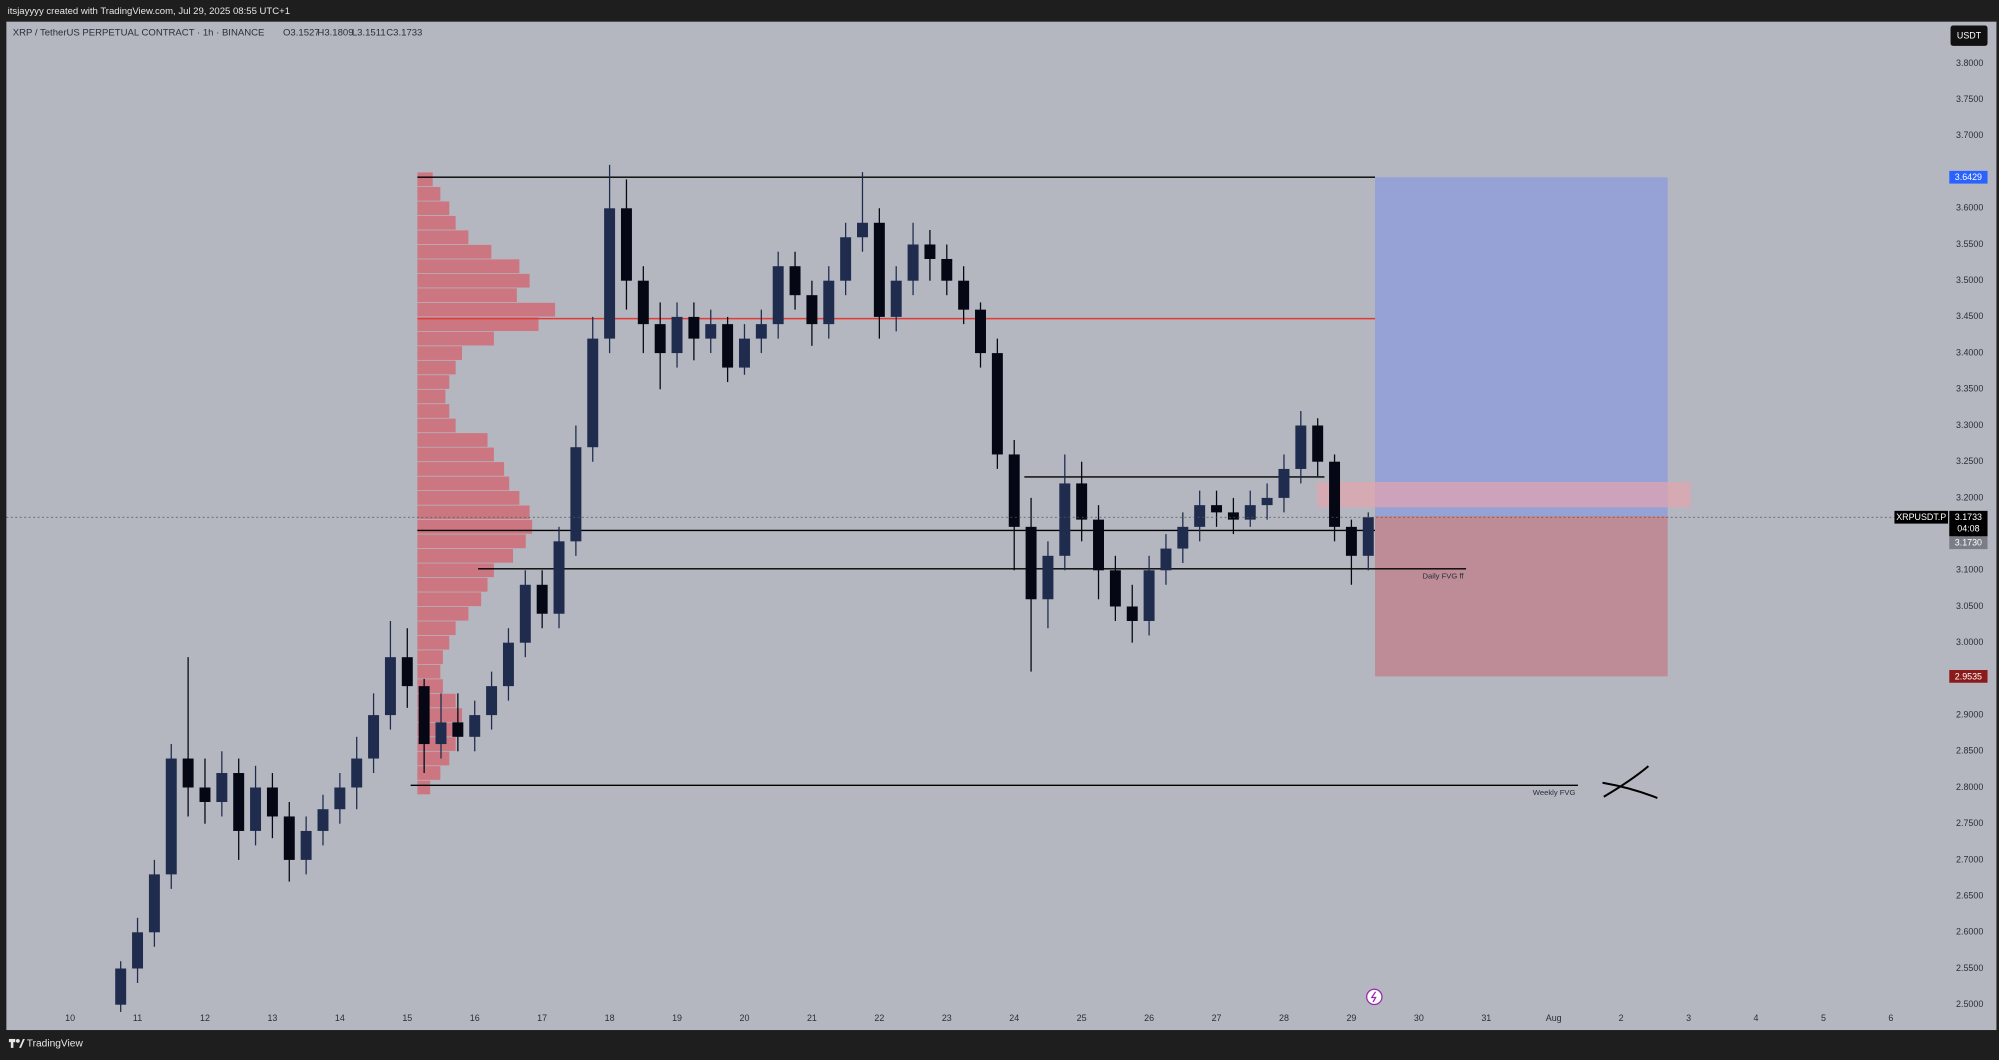  What do you see at coordinates (1921, 517) in the screenshot?
I see `symbol-tag-bg` at bounding box center [1921, 517].